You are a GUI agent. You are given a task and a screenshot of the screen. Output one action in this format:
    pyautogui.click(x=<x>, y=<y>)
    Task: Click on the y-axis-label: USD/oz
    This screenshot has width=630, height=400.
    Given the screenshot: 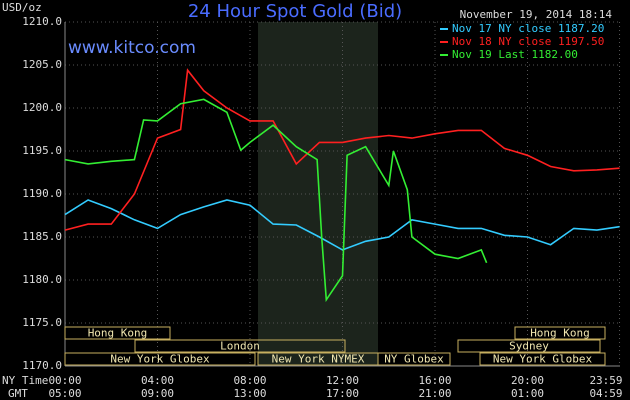 What is the action you would take?
    pyautogui.click(x=22, y=7)
    